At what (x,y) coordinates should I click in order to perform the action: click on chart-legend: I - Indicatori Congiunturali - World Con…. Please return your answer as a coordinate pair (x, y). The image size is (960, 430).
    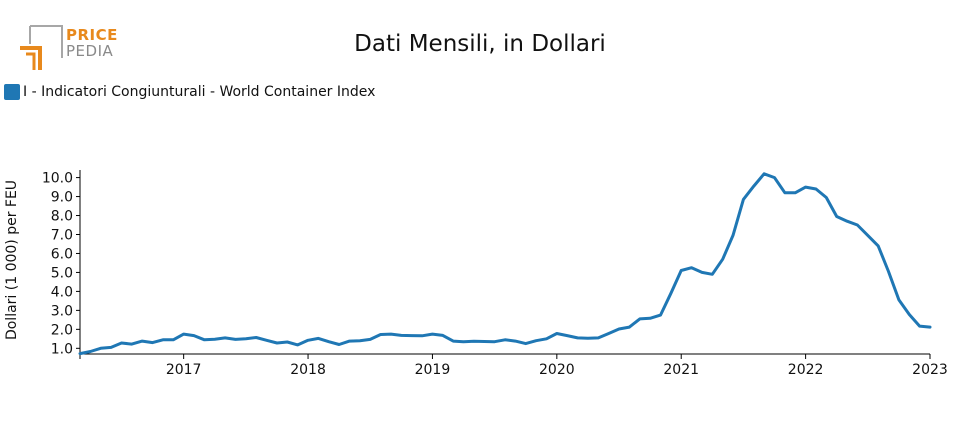
    Looking at the image, I should click on (189, 92).